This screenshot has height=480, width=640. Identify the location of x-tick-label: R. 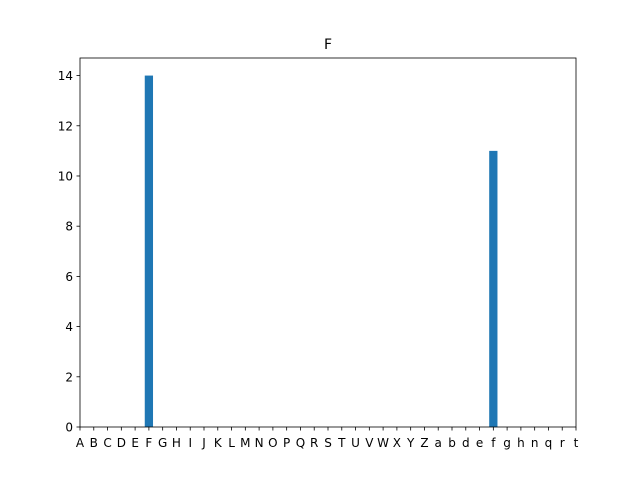
(314, 443).